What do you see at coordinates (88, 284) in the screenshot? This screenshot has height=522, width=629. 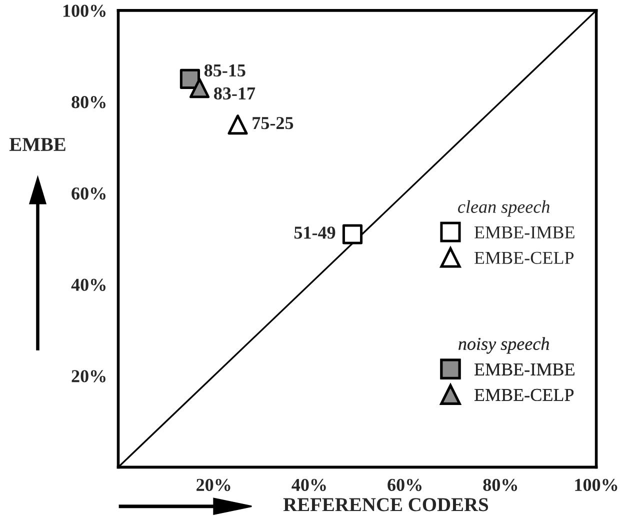 I see `y-tick-label: 40%` at bounding box center [88, 284].